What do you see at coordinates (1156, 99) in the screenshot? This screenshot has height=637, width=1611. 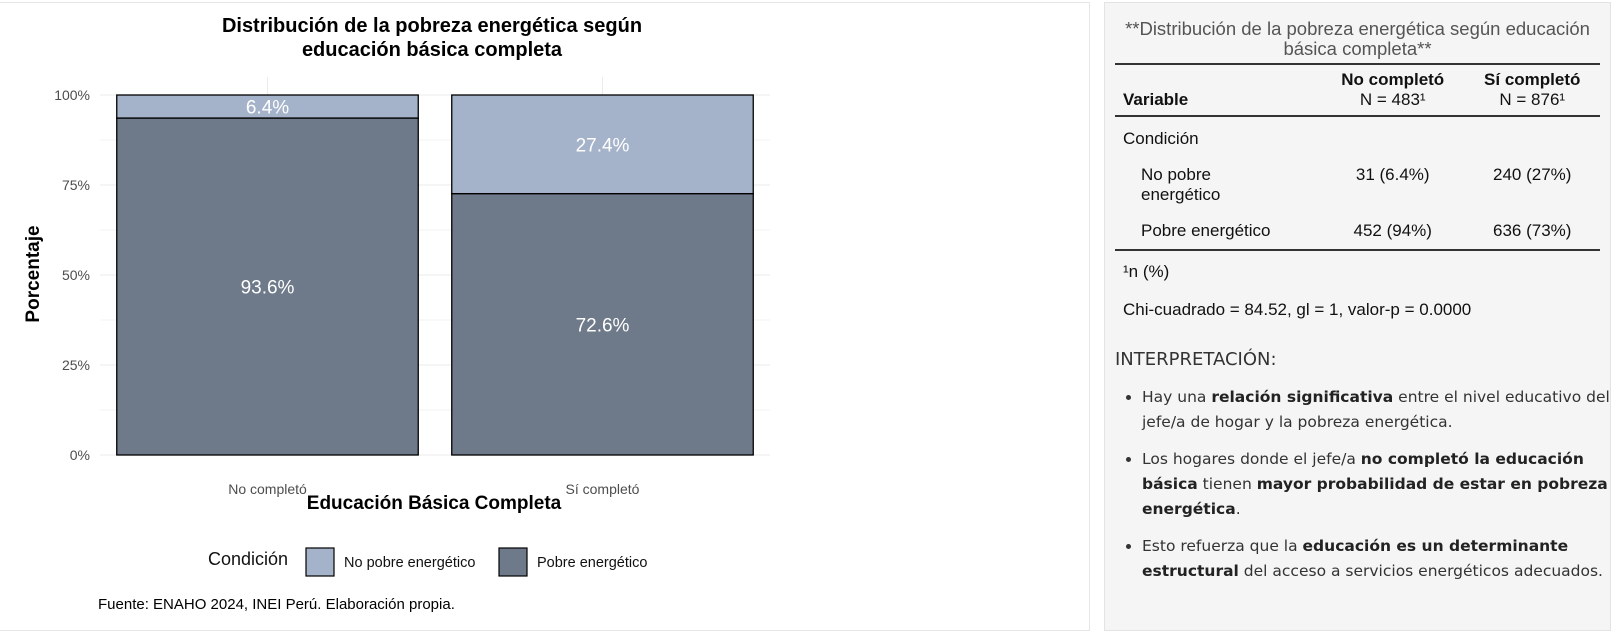 I see `header-variable: Variable` at bounding box center [1156, 99].